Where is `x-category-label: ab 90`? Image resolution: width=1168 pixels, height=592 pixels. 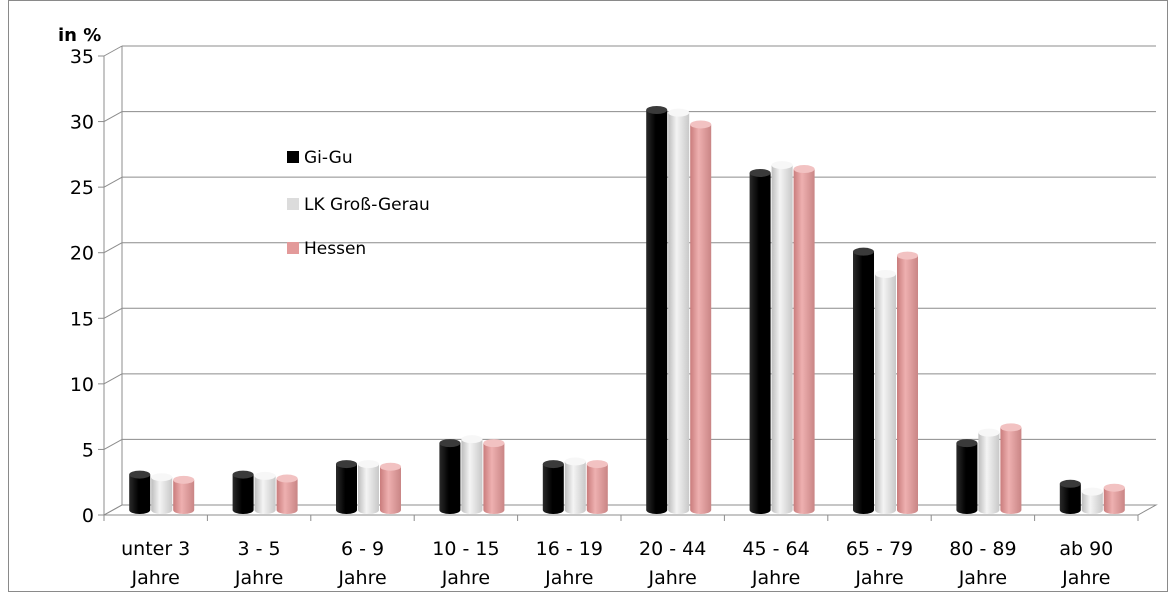 x-category-label: ab 90 is located at coordinates (1086, 549).